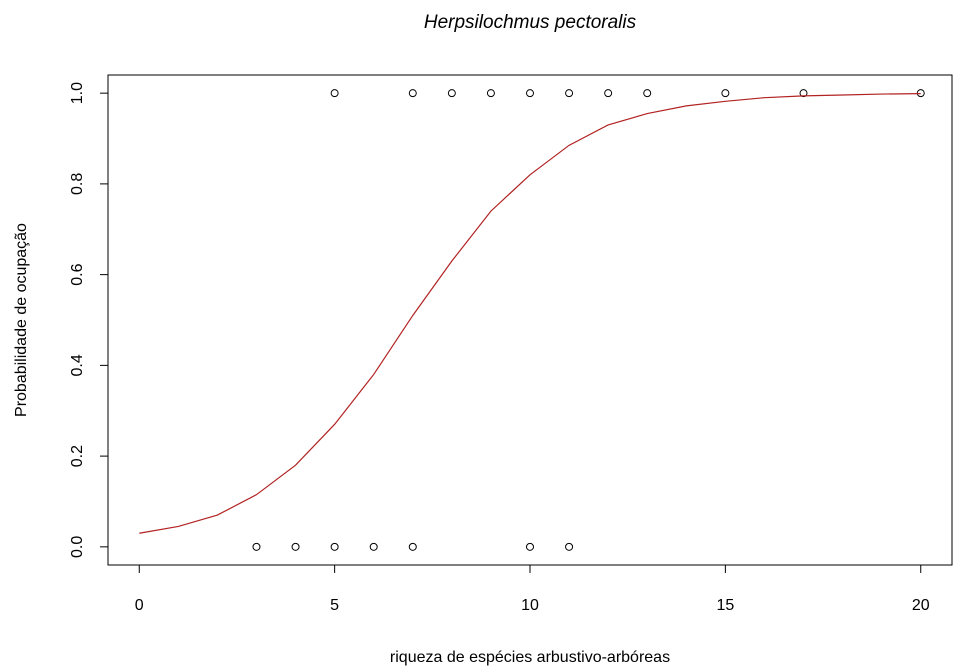  Describe the element at coordinates (921, 605) in the screenshot. I see `x-tick-label: 20` at that location.